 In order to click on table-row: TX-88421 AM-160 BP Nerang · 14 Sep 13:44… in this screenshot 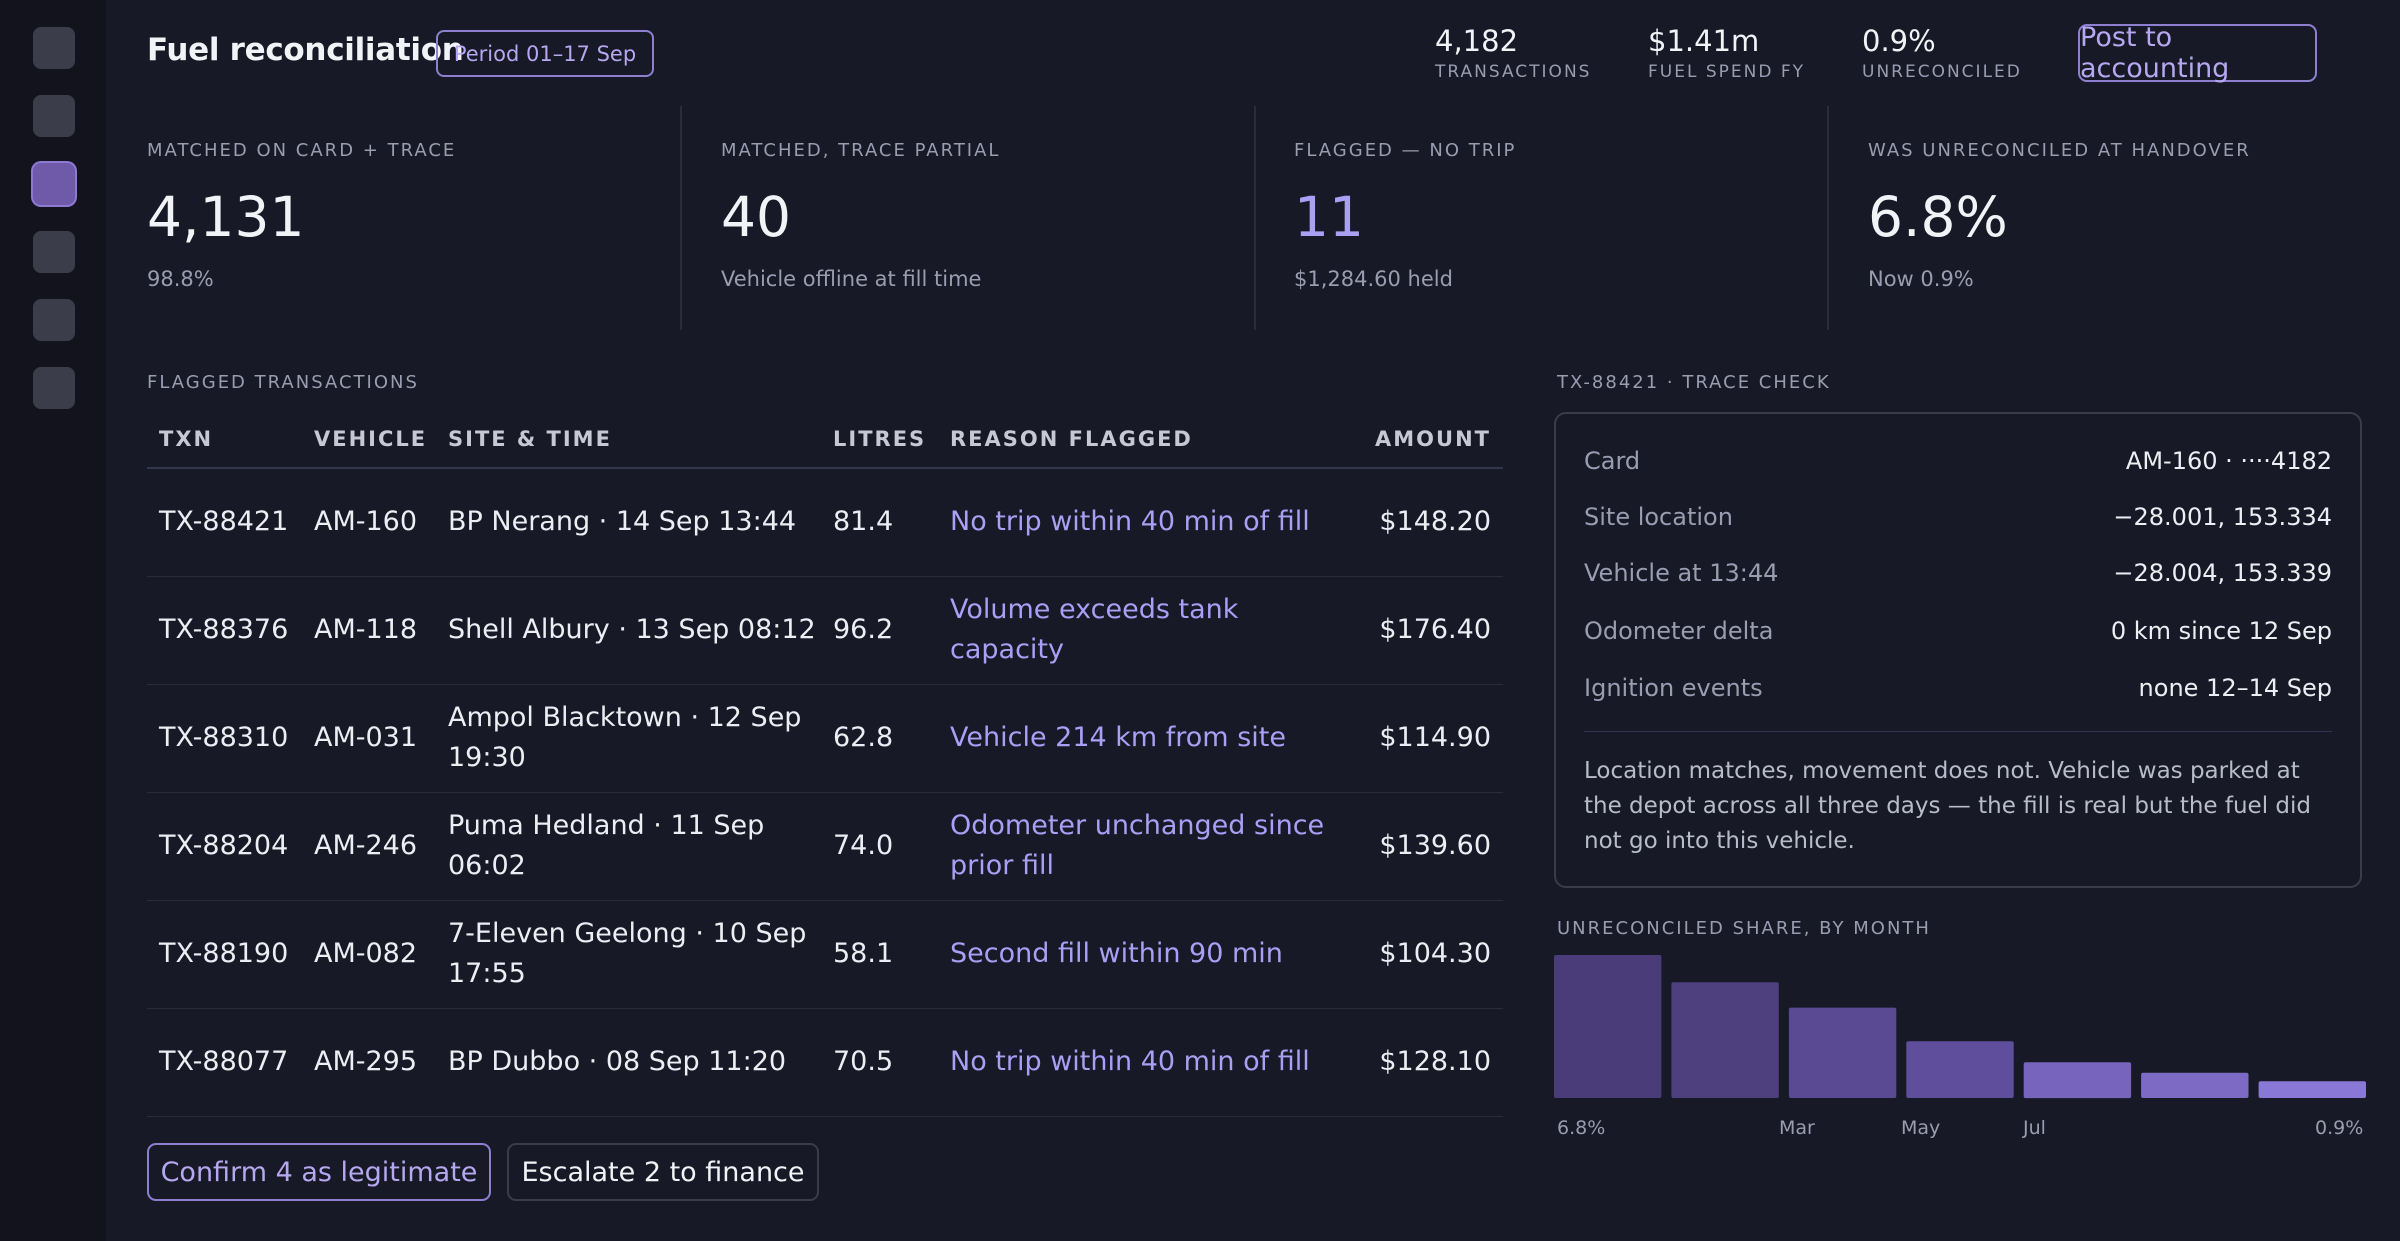, I will do `click(825, 522)`.